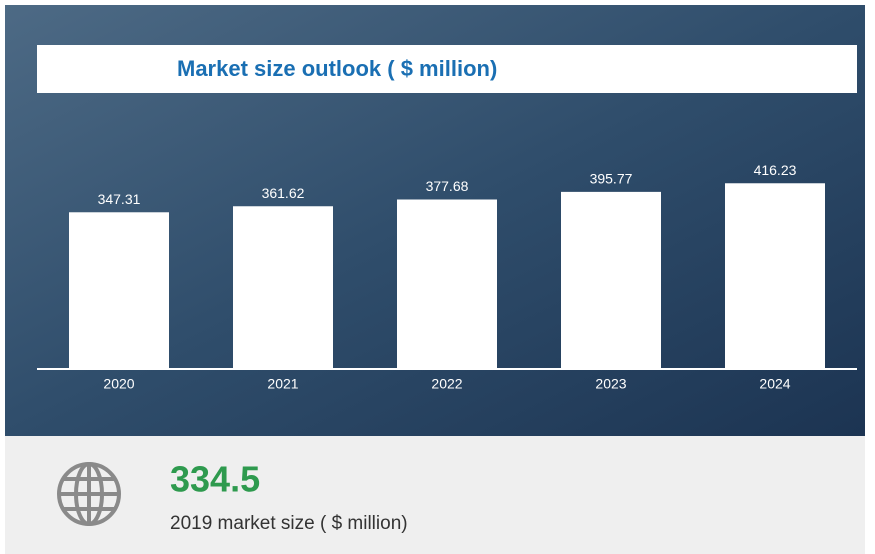 The height and width of the screenshot is (554, 875). I want to click on summary-value: 334.5, so click(215, 479).